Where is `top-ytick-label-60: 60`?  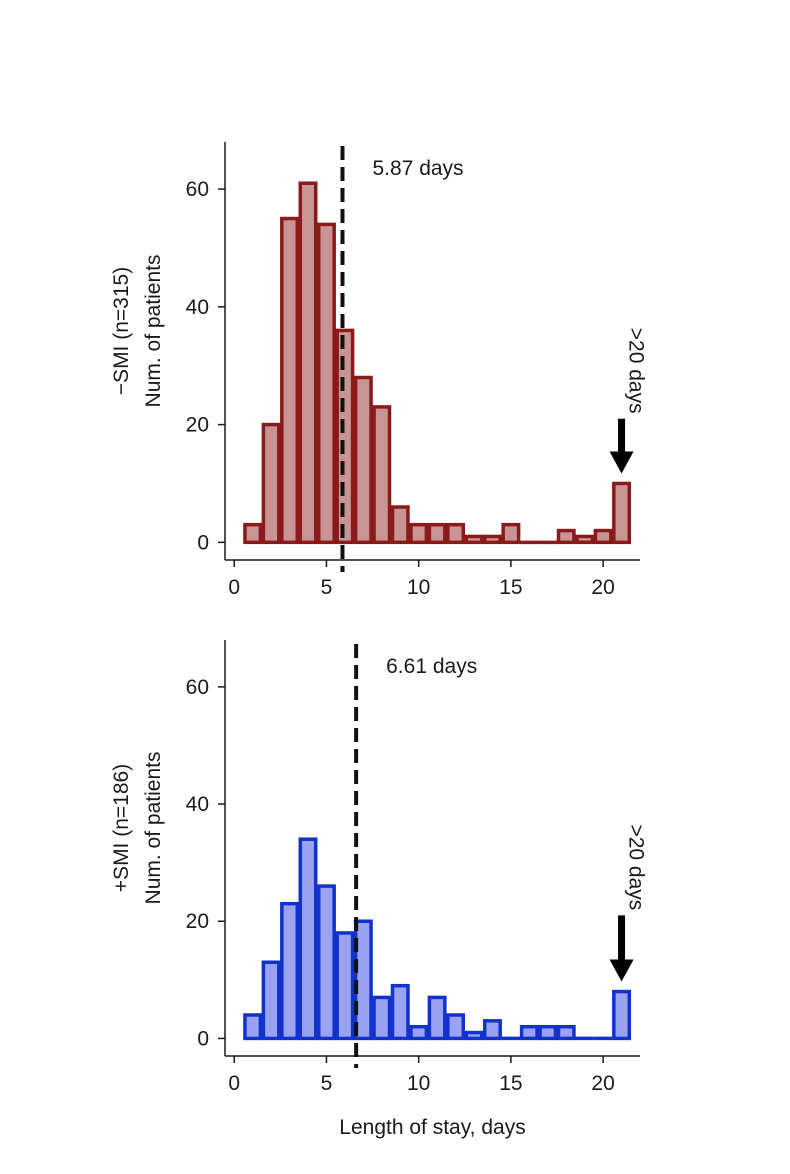 top-ytick-label-60: 60 is located at coordinates (197, 189).